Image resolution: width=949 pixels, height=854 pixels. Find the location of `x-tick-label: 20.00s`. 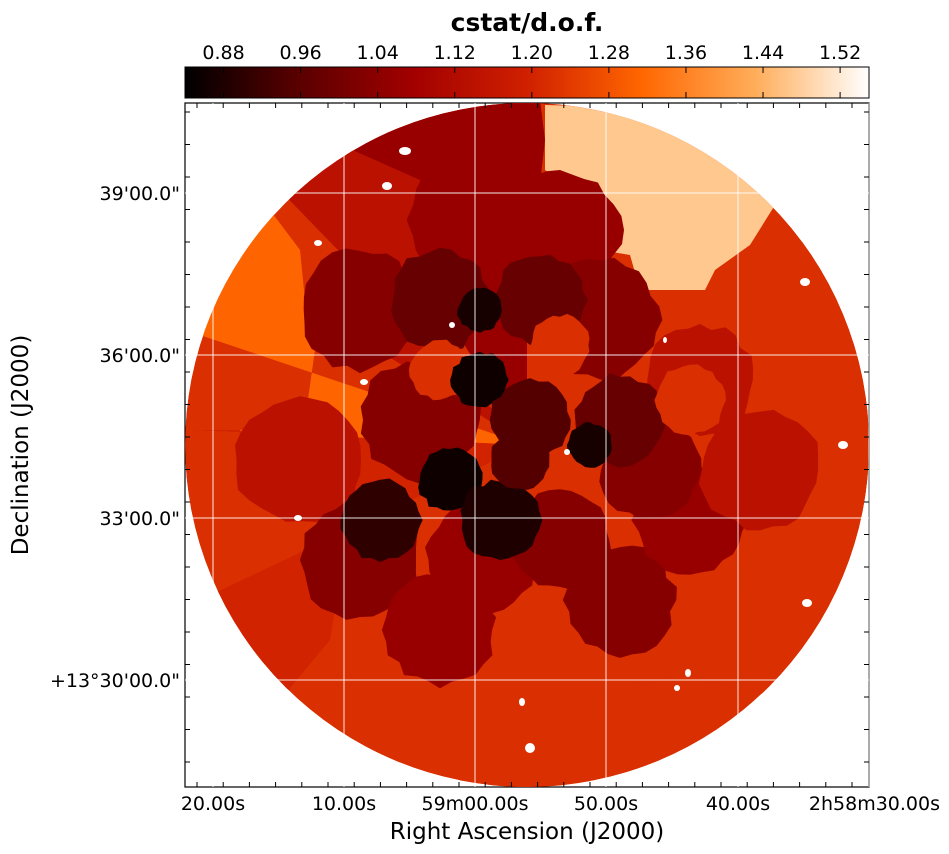

x-tick-label: 20.00s is located at coordinates (213, 804).